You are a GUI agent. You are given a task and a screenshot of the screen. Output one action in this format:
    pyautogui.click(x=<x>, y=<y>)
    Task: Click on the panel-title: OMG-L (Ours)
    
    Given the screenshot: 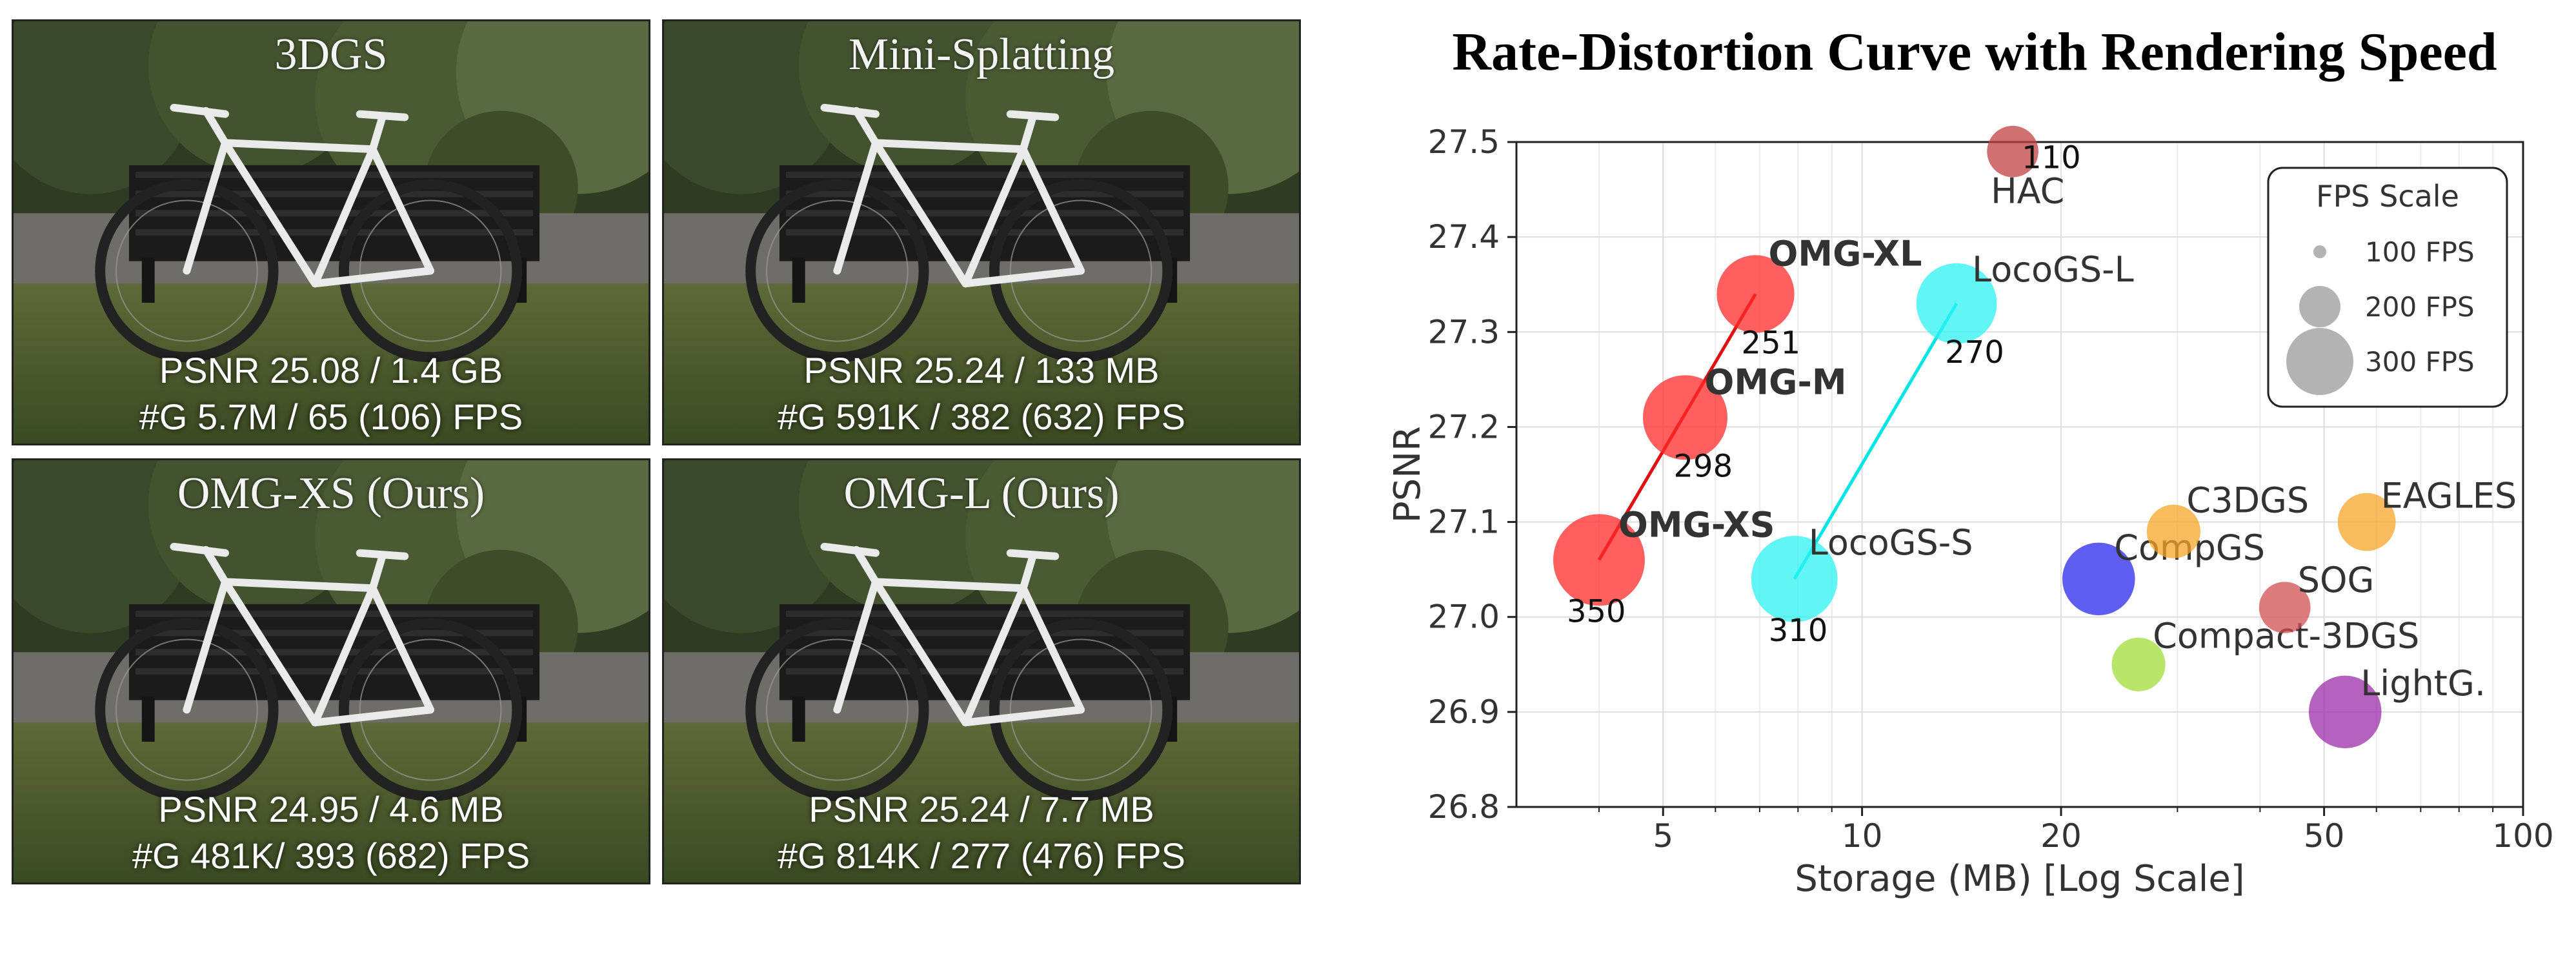 What is the action you would take?
    pyautogui.click(x=982, y=494)
    